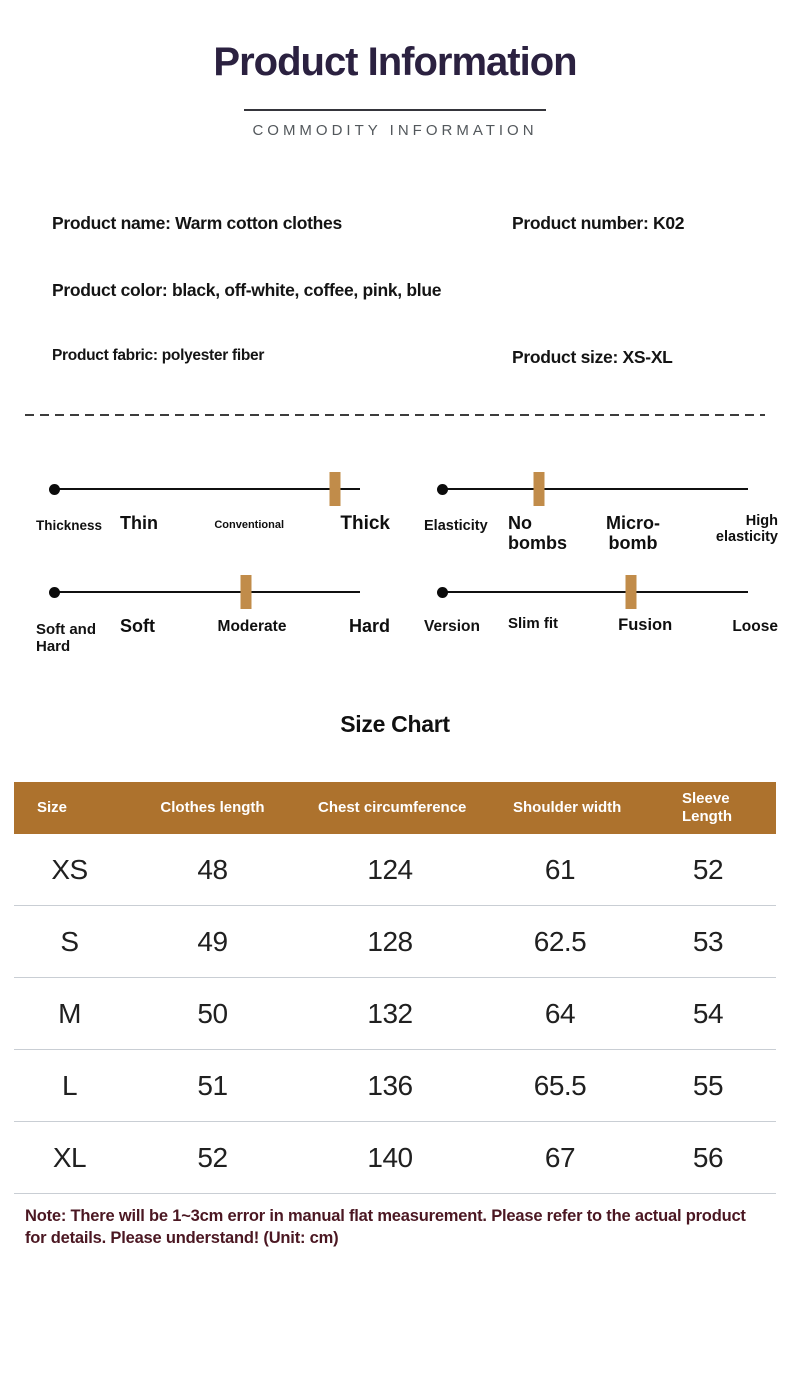 Image resolution: width=790 pixels, height=1400 pixels. Describe the element at coordinates (746, 529) in the screenshot. I see `slider-level-label: High elasticity` at that location.